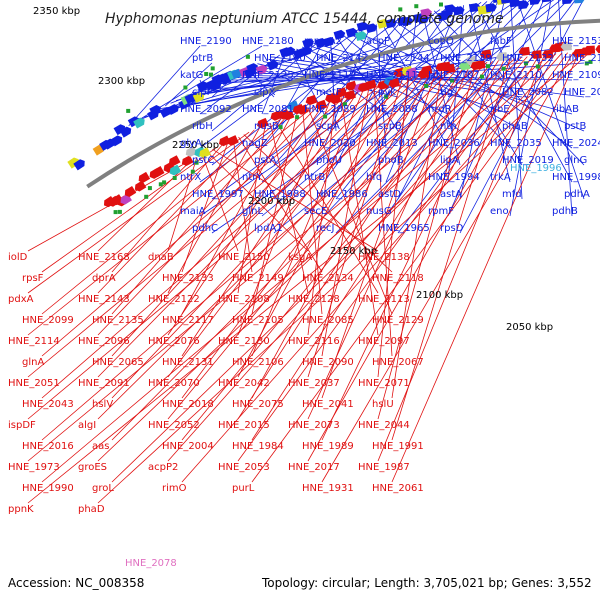 This screenshot has height=600, width=600. Describe the element at coordinates (252, 211) in the screenshot. I see `gene-label: glnL` at that location.